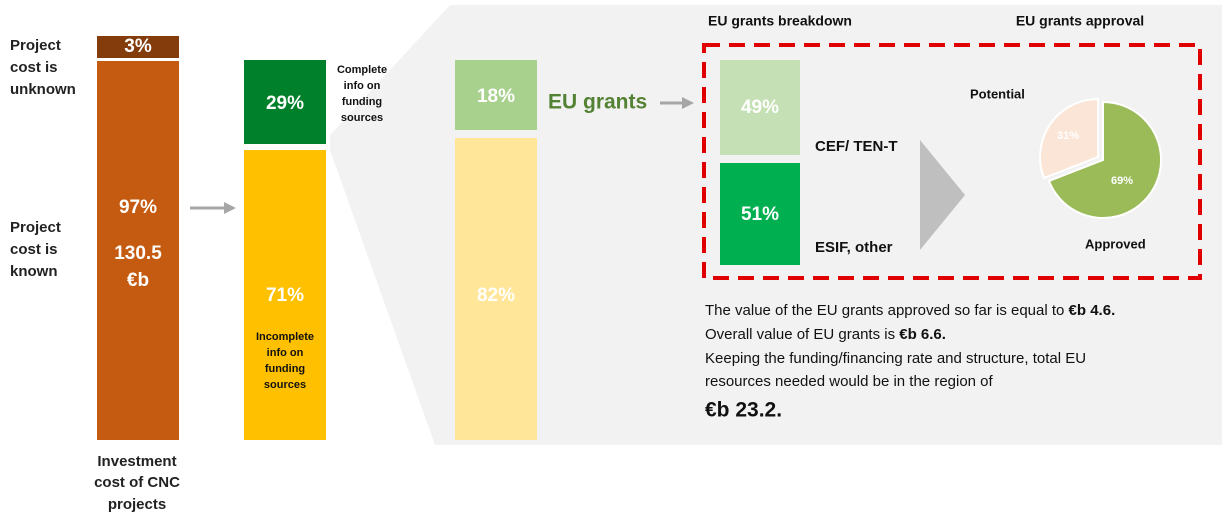  Describe the element at coordinates (496, 295) in the screenshot. I see `share: 82%` at that location.